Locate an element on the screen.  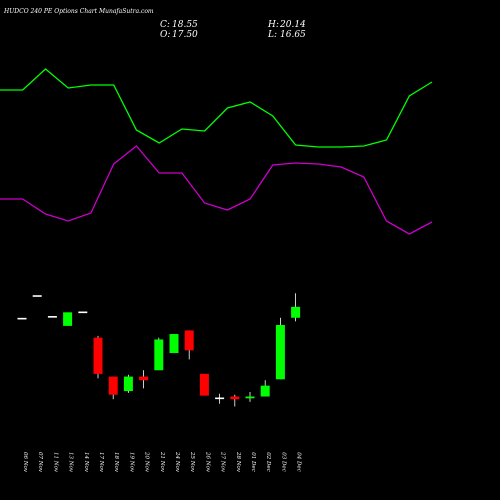
x-tick-label: 14 Nov is located at coordinates (86, 462).